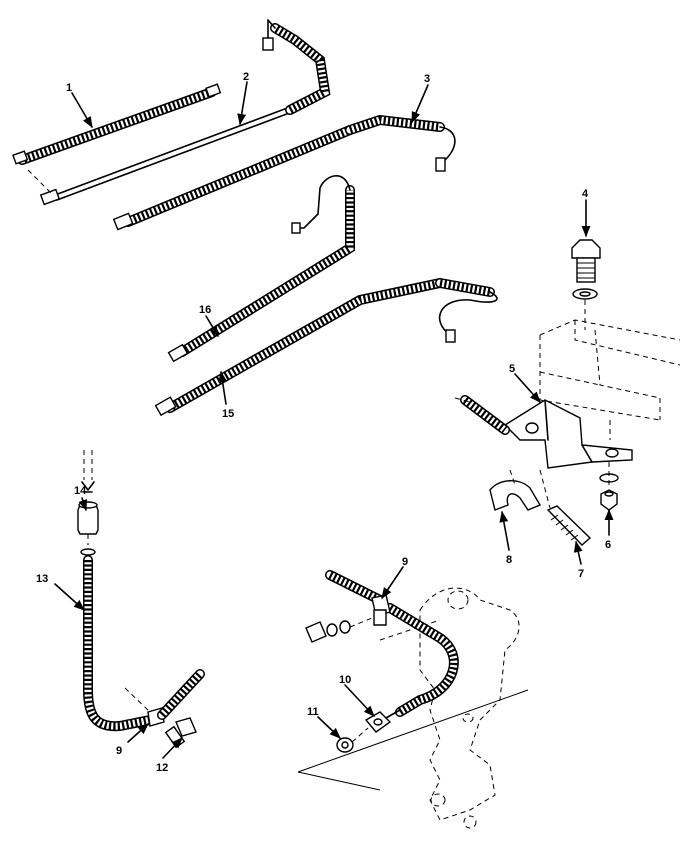 The height and width of the screenshot is (846, 688). I want to click on callout-9-lower: 9, so click(119, 751).